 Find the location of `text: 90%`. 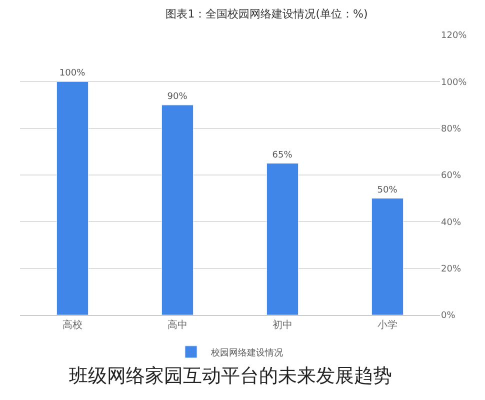

text: 90% is located at coordinates (177, 97).